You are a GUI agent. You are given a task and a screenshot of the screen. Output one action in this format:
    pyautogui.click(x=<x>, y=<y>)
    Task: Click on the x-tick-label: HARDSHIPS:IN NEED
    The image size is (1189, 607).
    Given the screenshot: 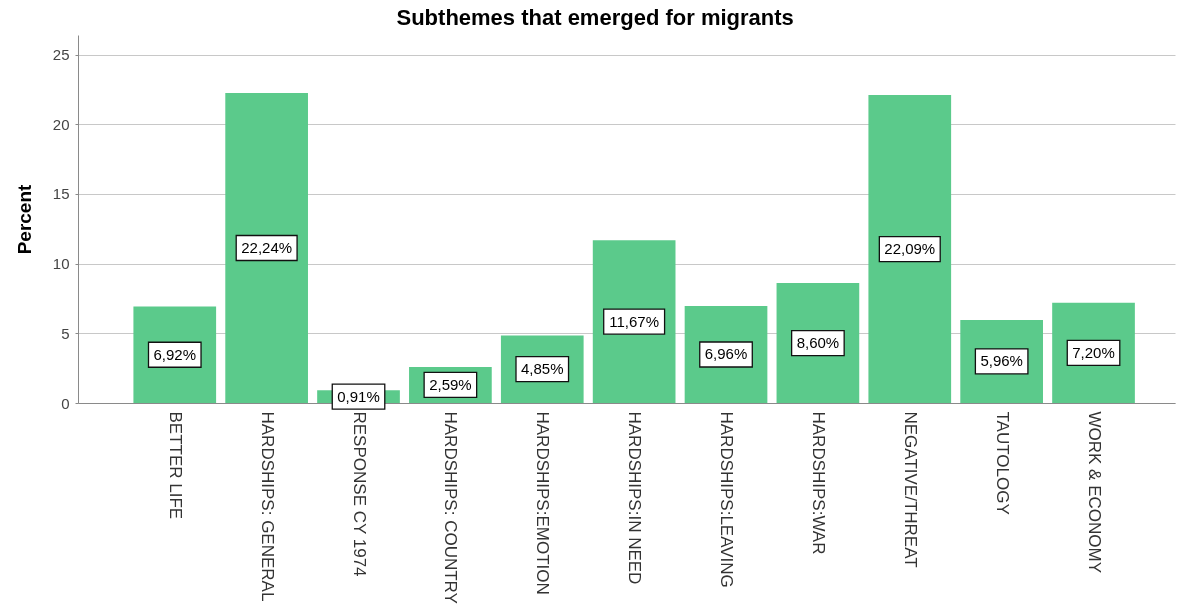 What is the action you would take?
    pyautogui.click(x=635, y=498)
    